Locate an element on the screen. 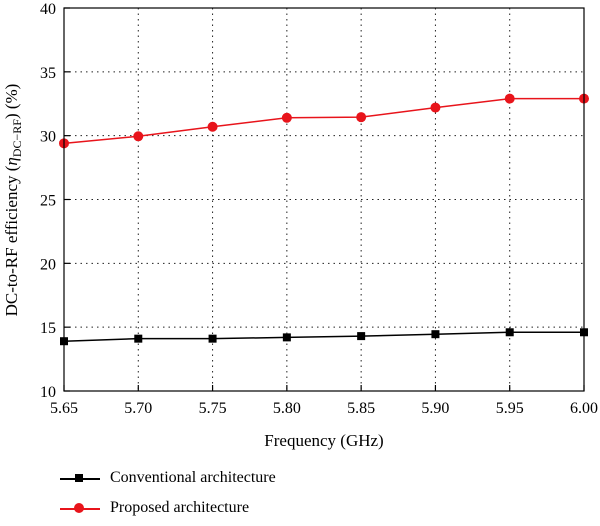 The height and width of the screenshot is (526, 600). y-tick-label: 15 is located at coordinates (48, 328).